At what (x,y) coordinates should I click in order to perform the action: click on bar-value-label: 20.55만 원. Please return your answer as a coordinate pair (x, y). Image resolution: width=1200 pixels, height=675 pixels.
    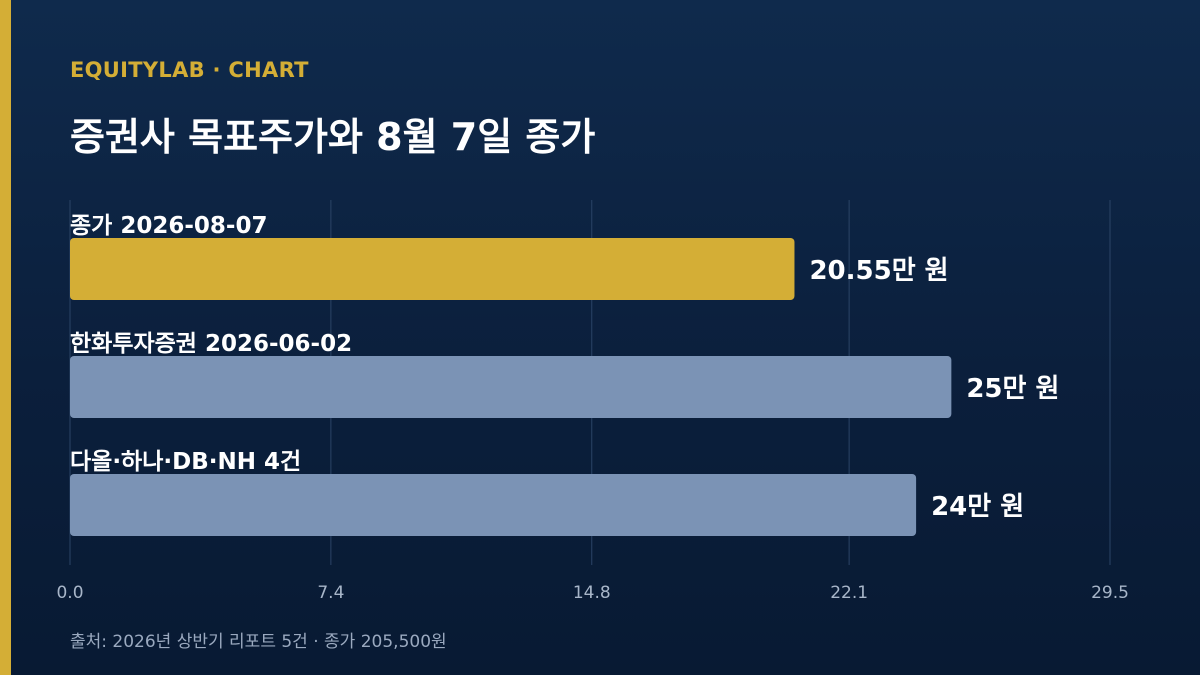
    Looking at the image, I should click on (878, 271).